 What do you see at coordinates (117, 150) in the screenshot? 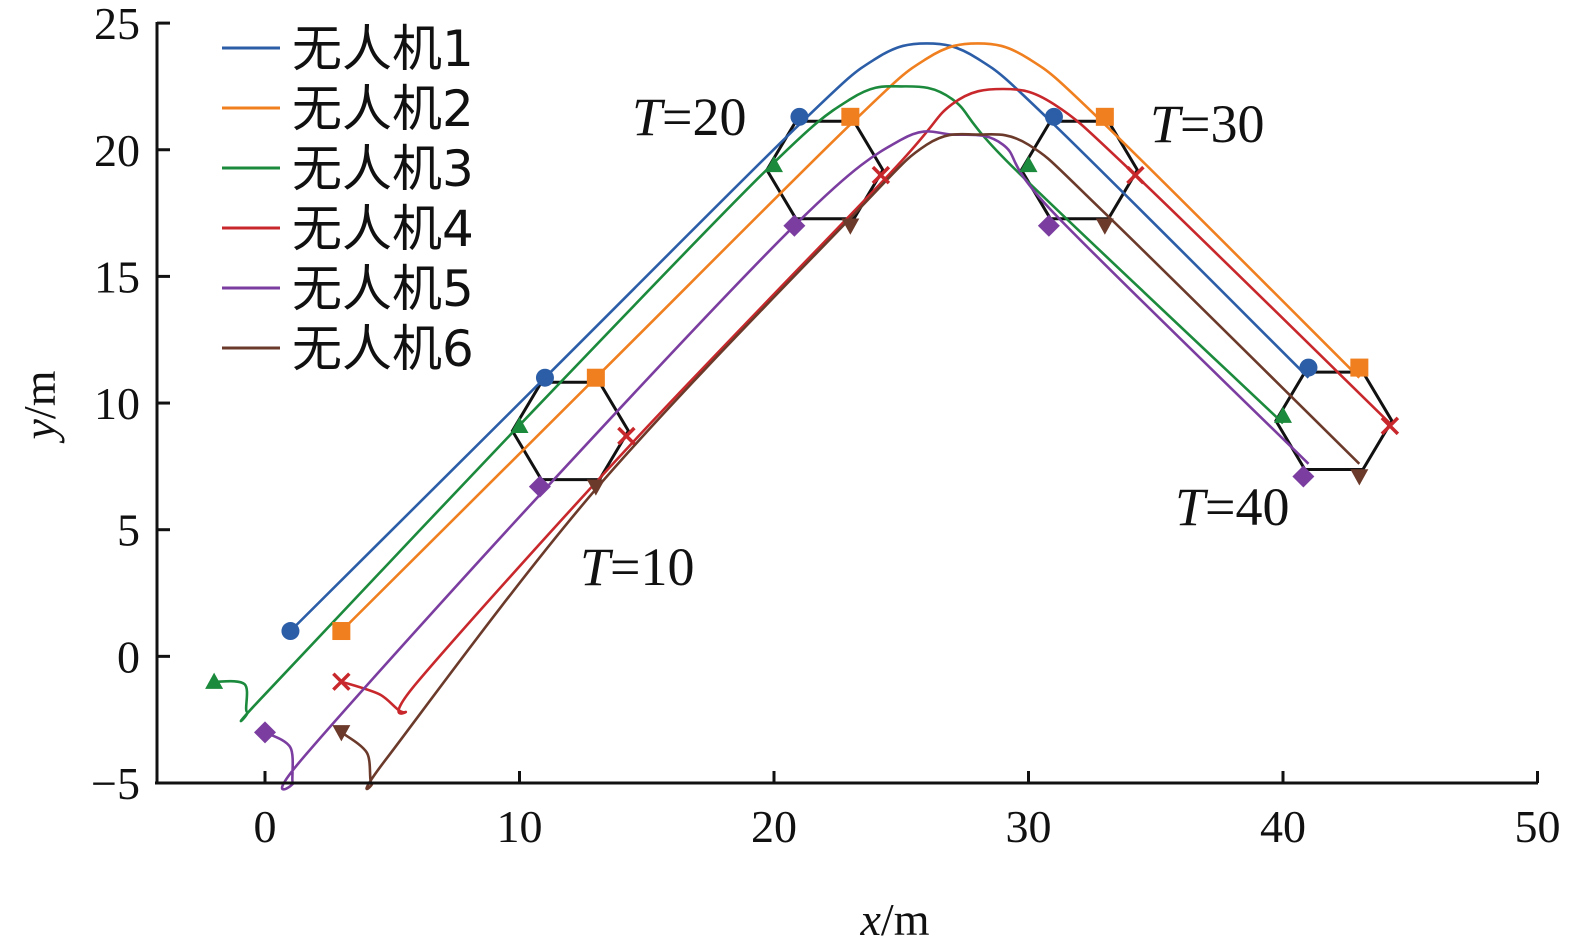
I see `y-tick-label-20: 20` at bounding box center [117, 150].